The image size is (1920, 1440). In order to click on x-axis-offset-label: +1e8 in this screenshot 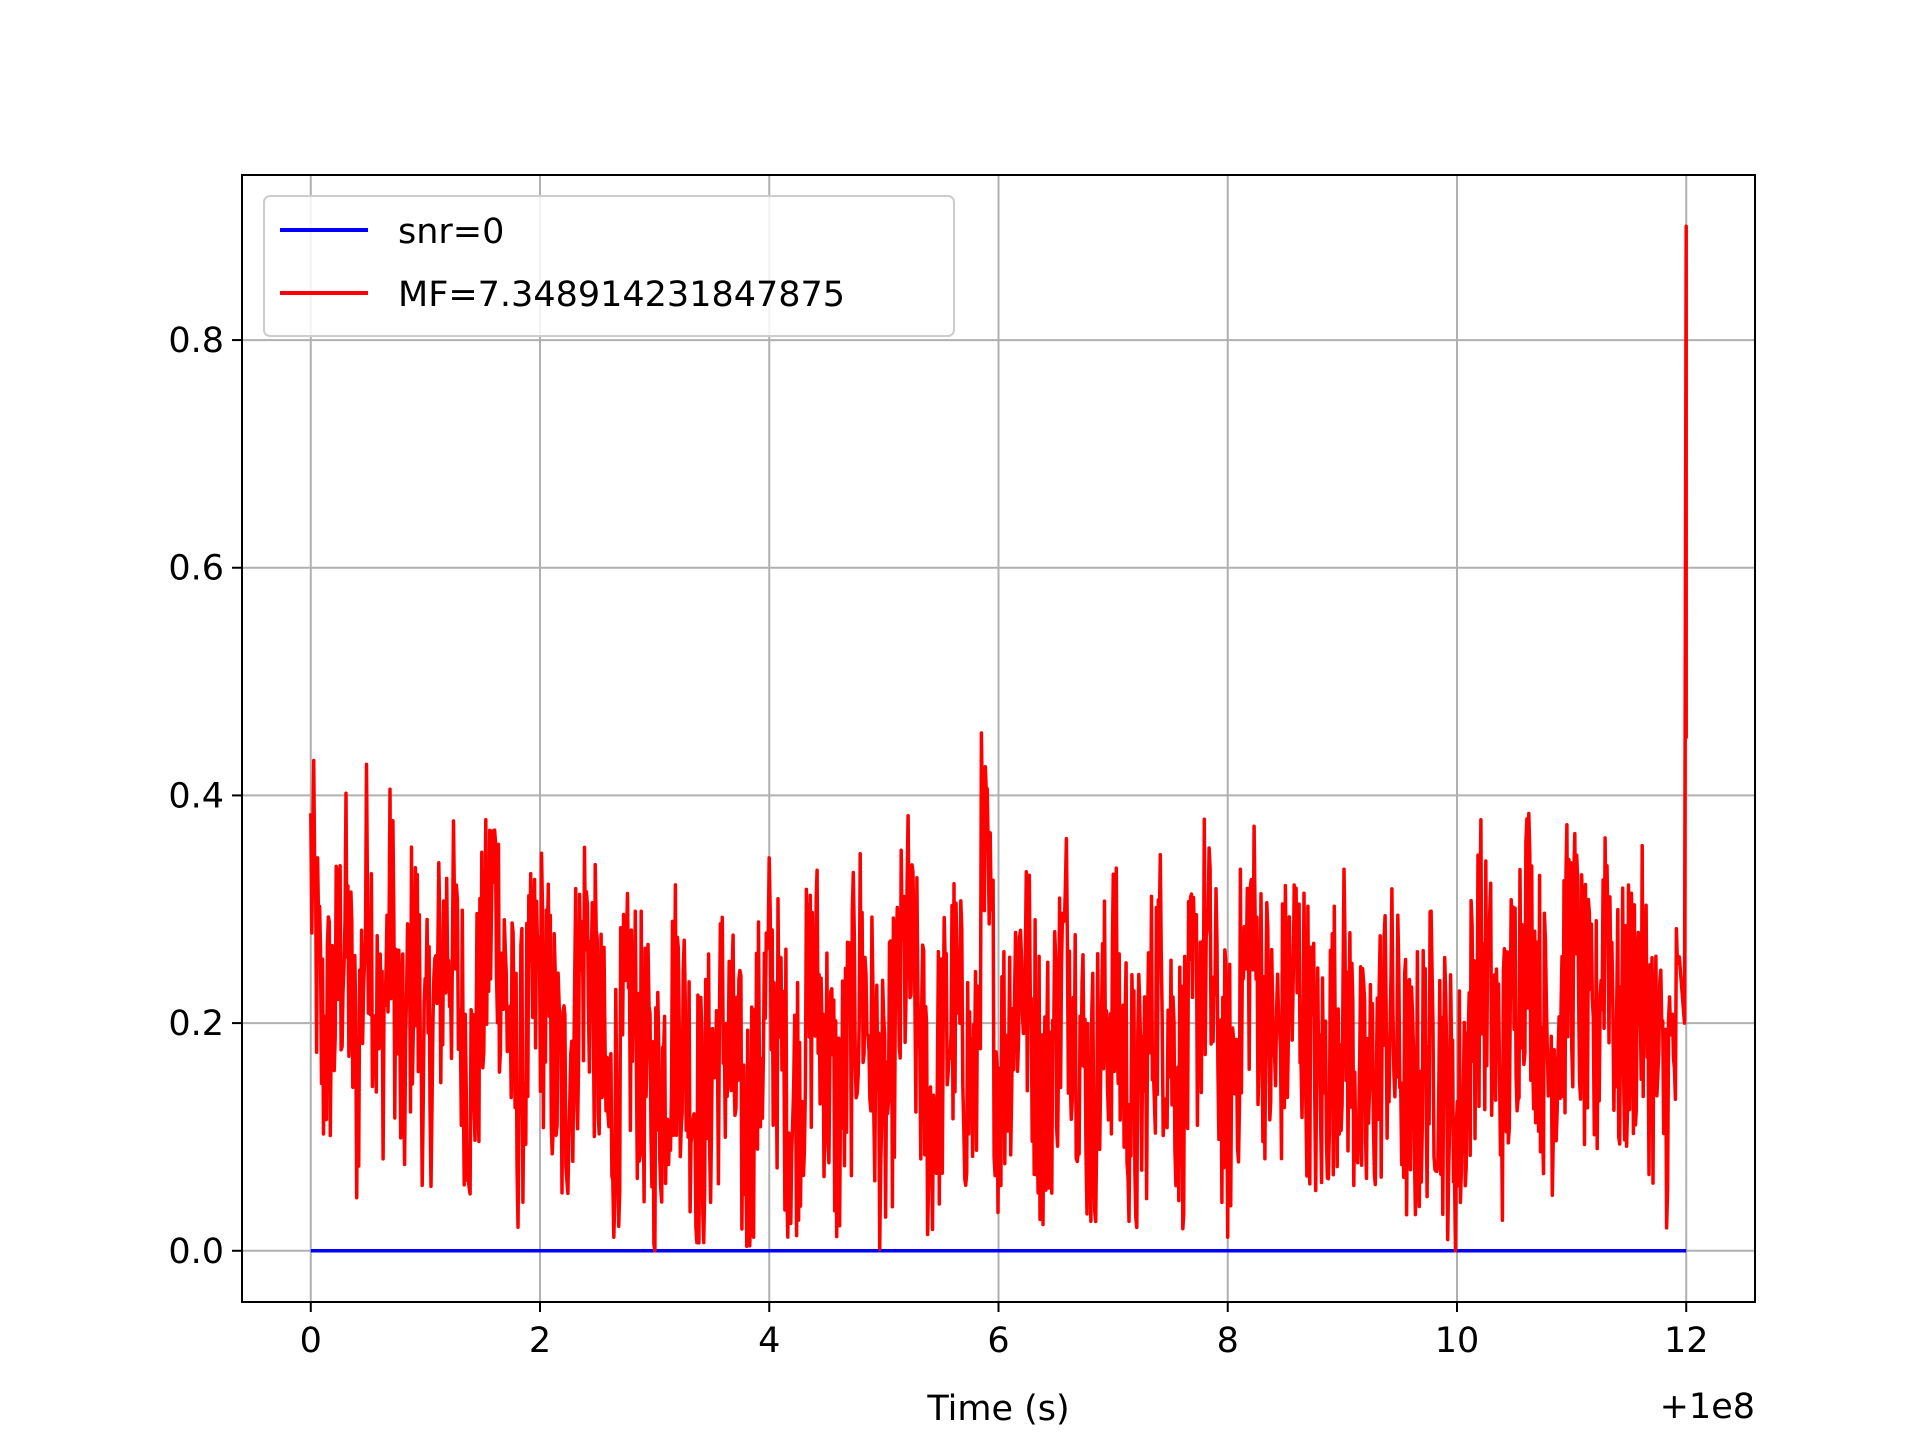, I will do `click(1707, 1407)`.